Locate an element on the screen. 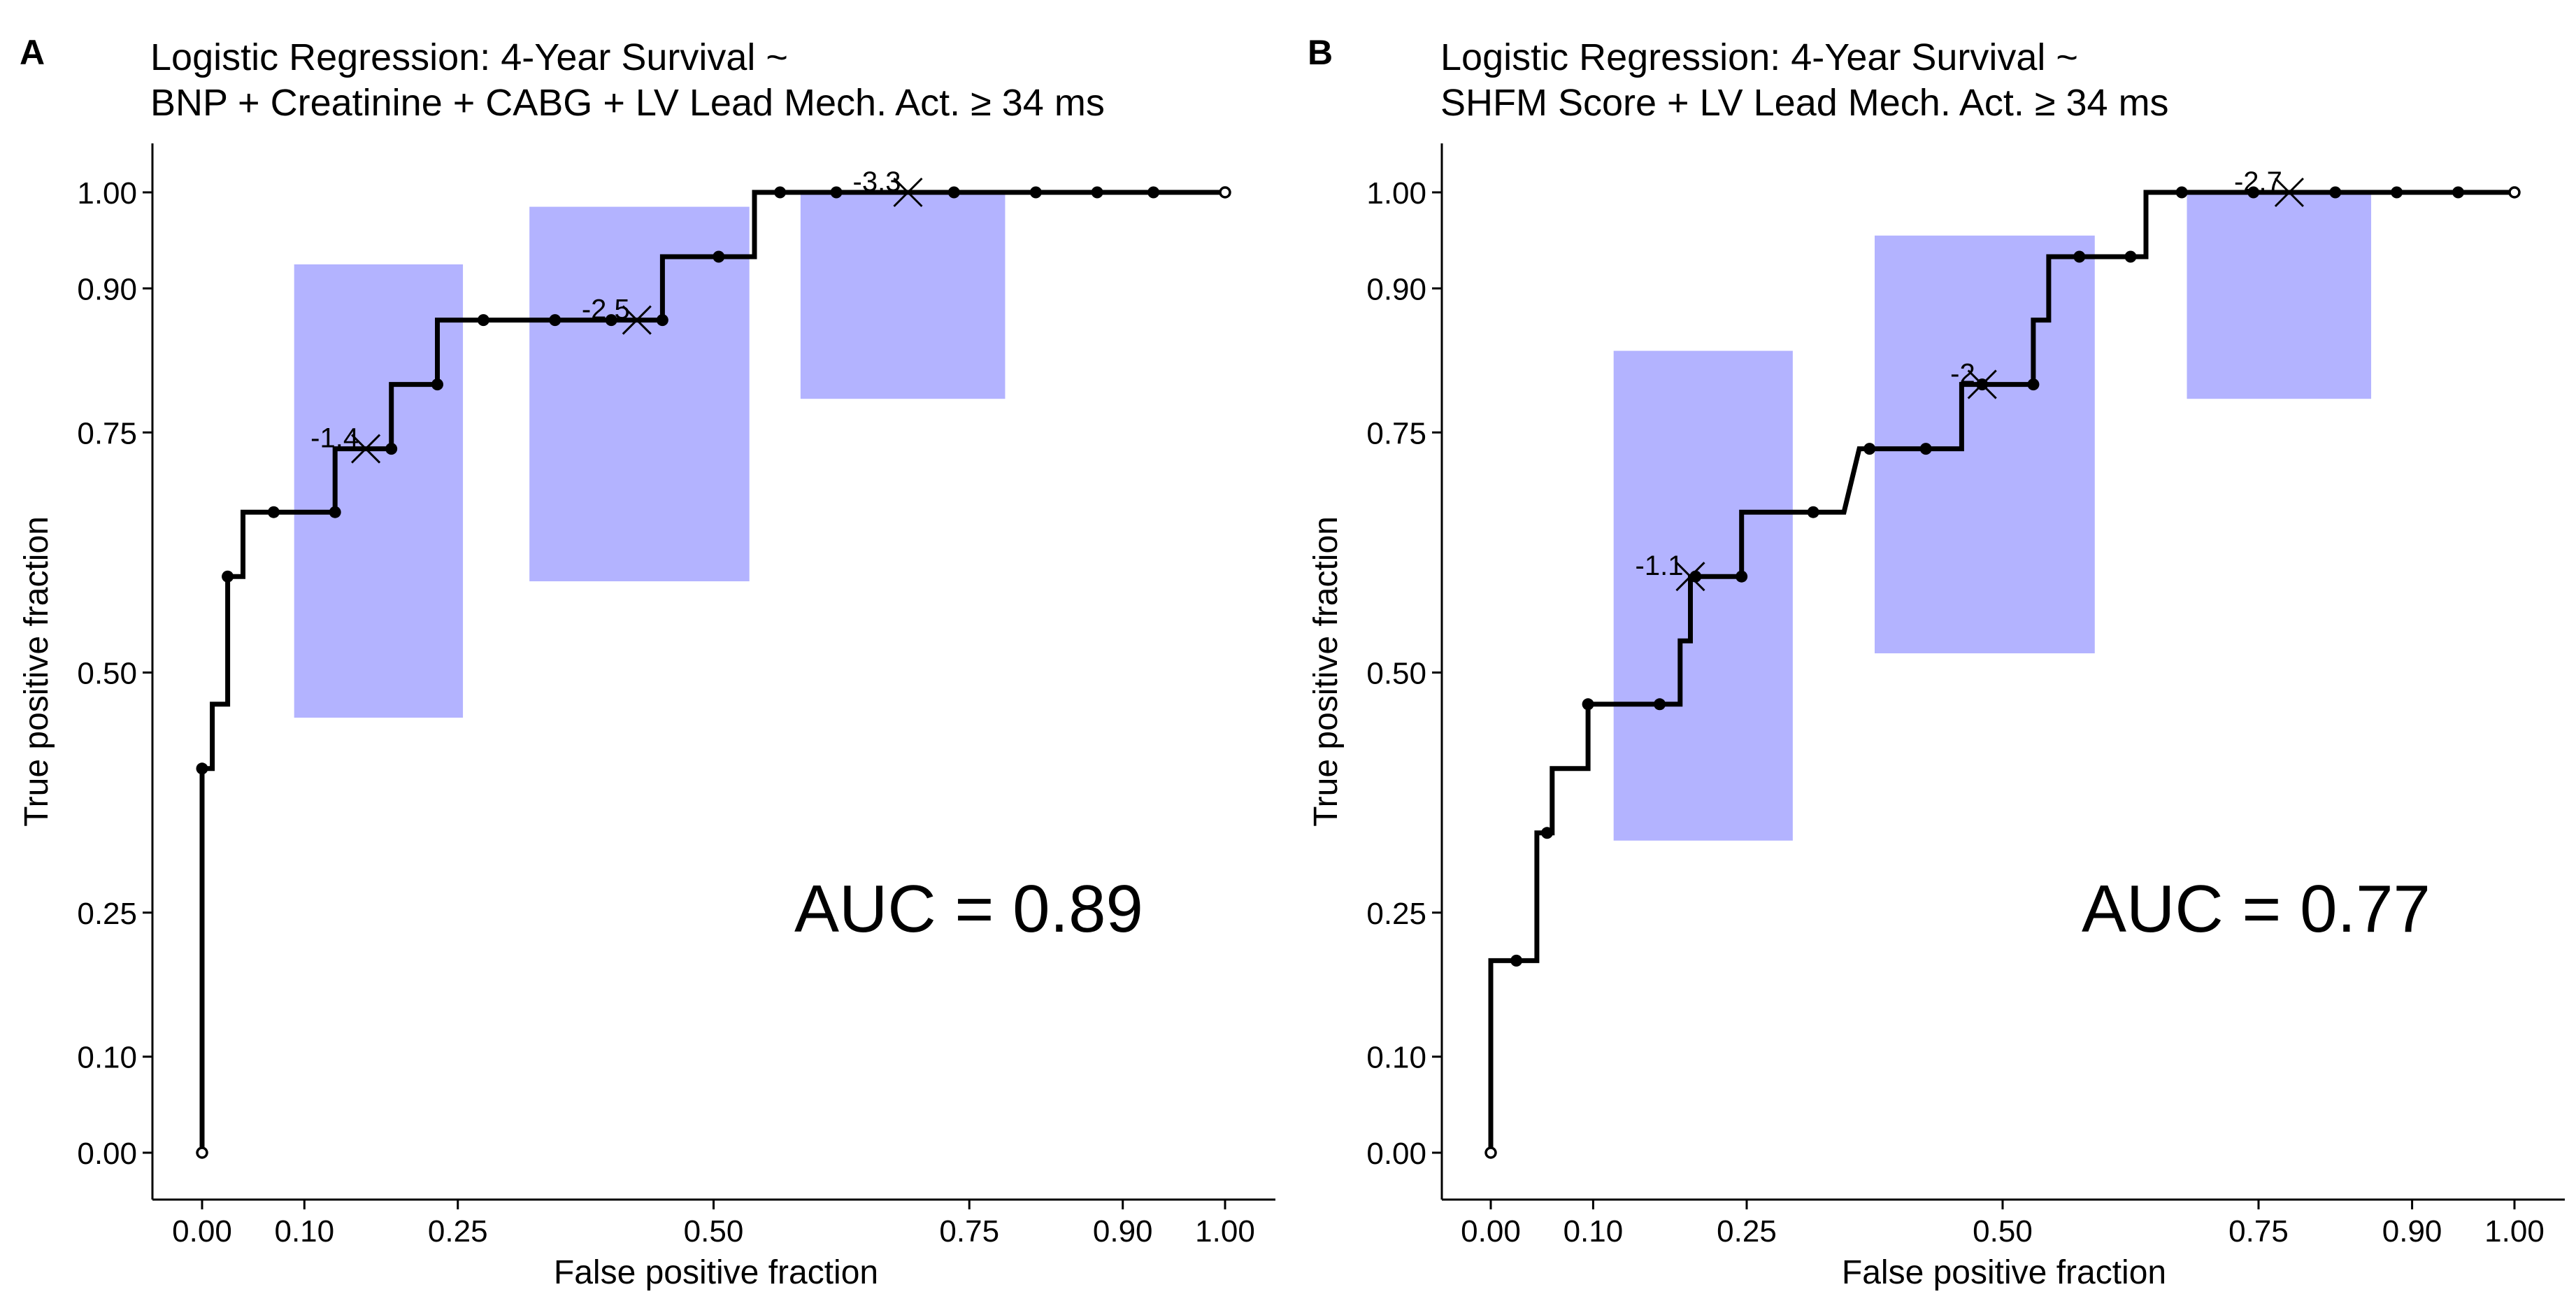 This screenshot has width=2576, height=1308. cutoff-label: -2 is located at coordinates (1962, 374).